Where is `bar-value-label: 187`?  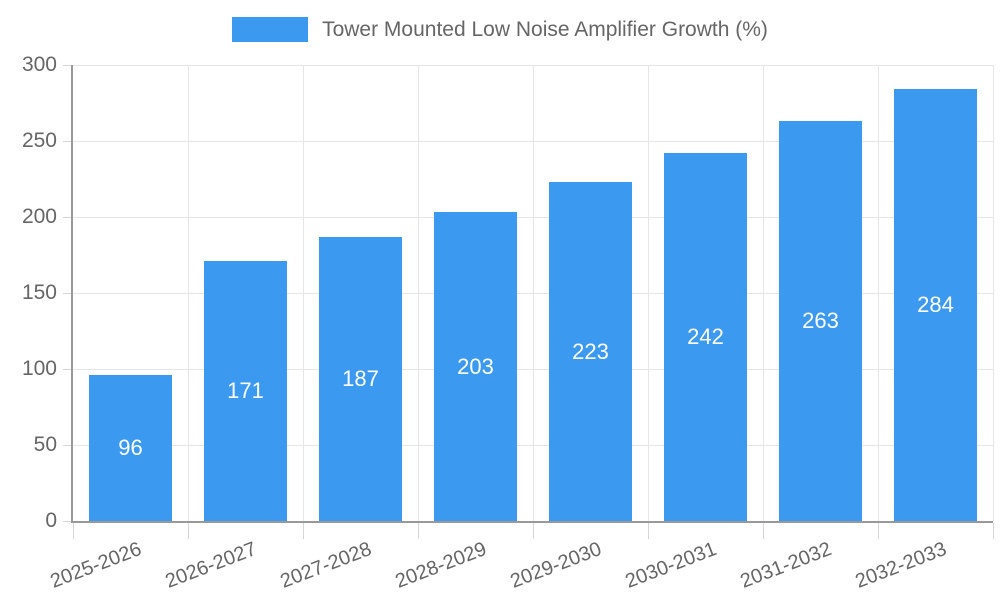
bar-value-label: 187 is located at coordinates (360, 378).